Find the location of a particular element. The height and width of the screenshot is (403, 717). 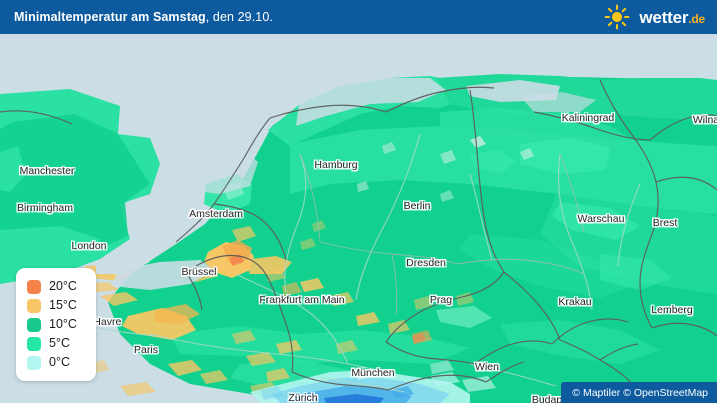

wetter-de-logo: wetter.de is located at coordinates (654, 17).